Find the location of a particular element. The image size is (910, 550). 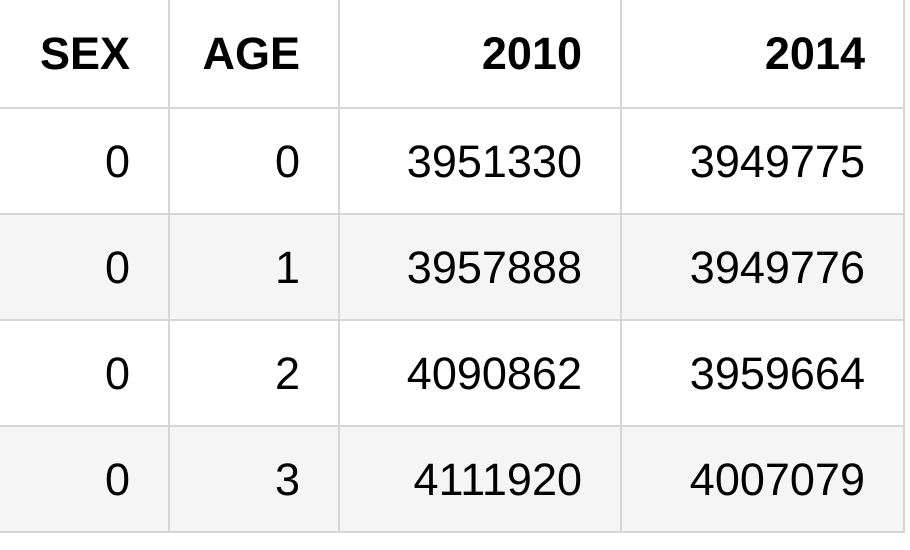

cell-2014: 4007079 is located at coordinates (762, 479).